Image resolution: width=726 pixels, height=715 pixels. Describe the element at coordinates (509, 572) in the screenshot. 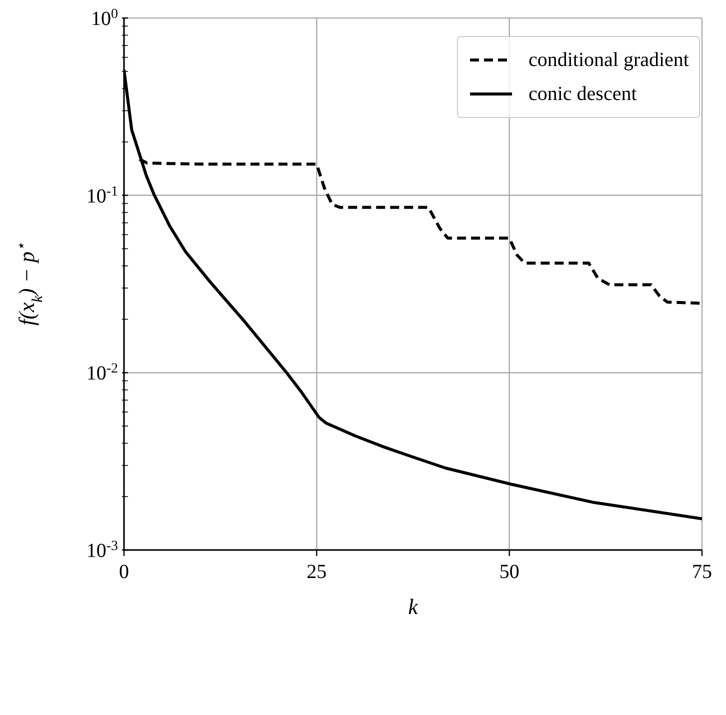

I see `x-tick-label: 50` at that location.